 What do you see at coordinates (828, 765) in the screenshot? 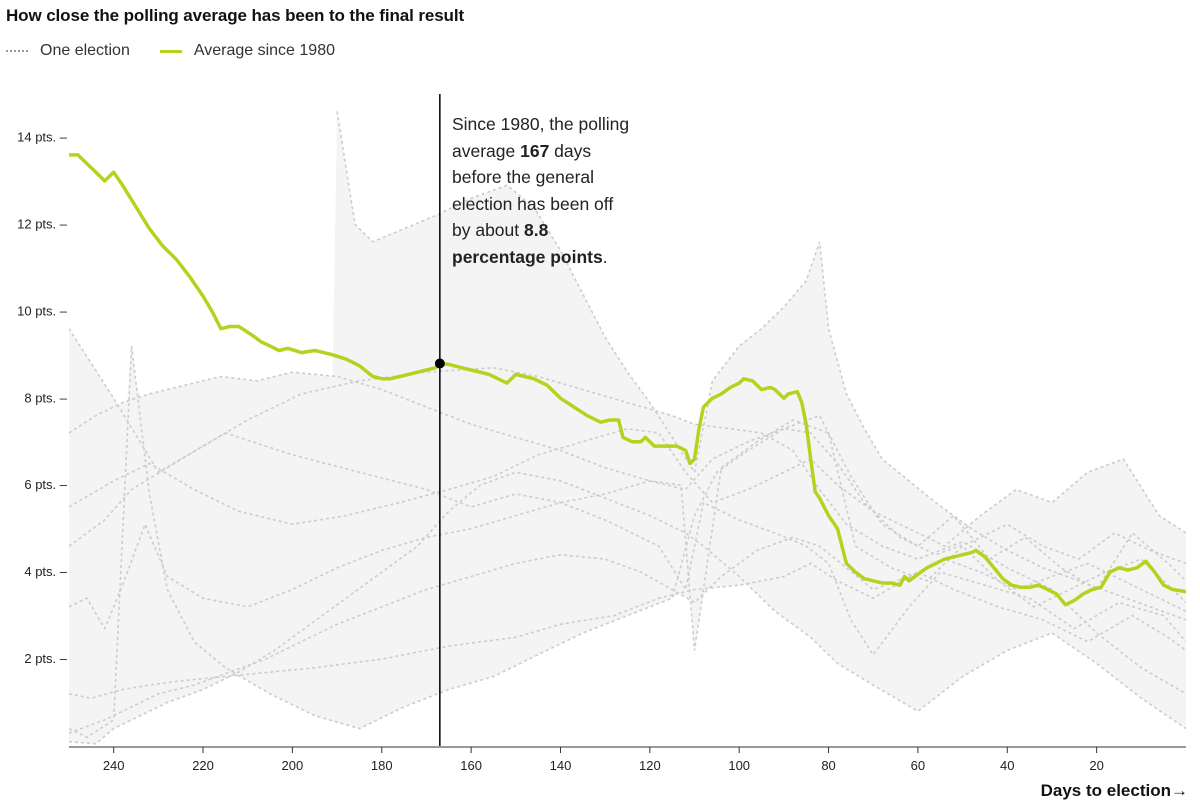
I see `x-tick-label: 80` at bounding box center [828, 765].